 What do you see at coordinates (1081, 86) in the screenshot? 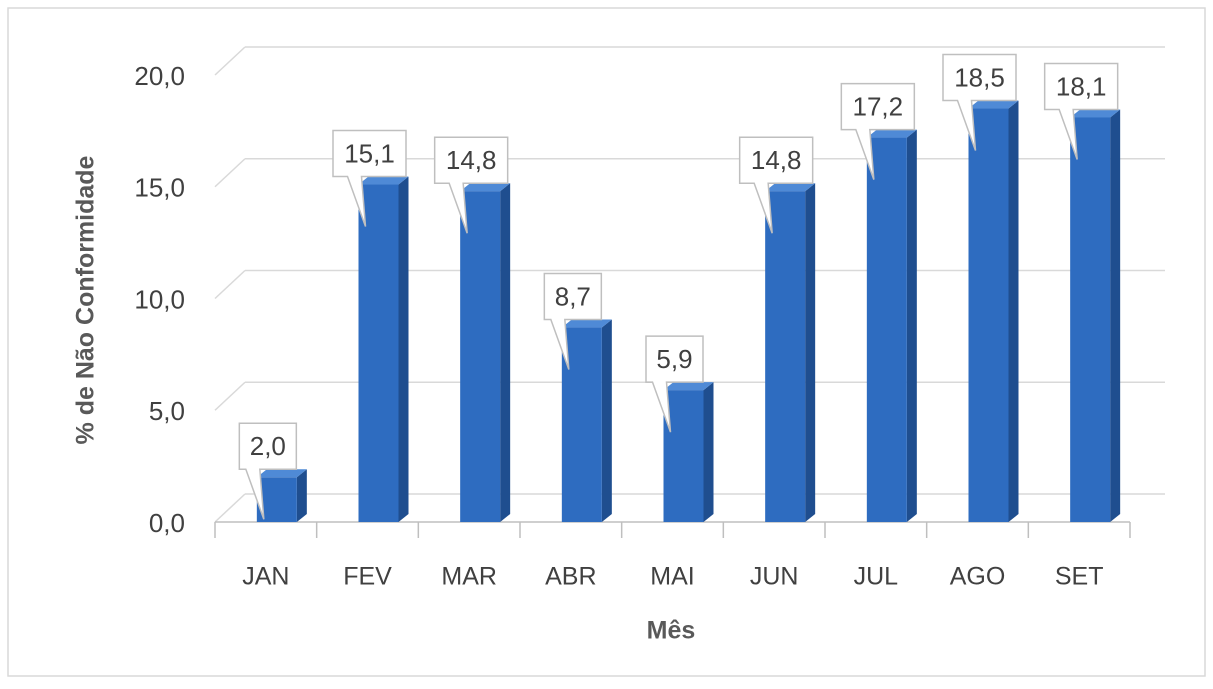
I see `data-label: 18,1` at bounding box center [1081, 86].